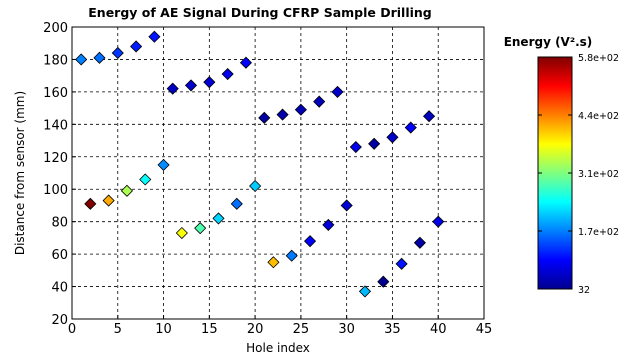 This screenshot has height=364, width=630. Describe the element at coordinates (59, 174) in the screenshot. I see `y-axis-ticks: 20 40 60 80 100 120 140 160 180 200` at that location.